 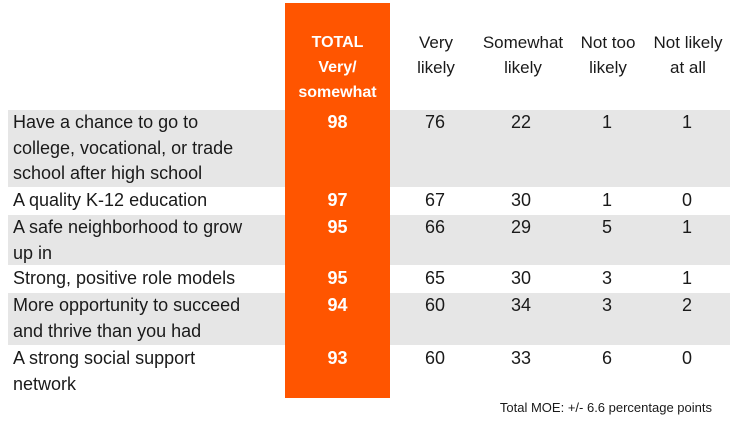 I want to click on cell-very-likely: 66, so click(x=435, y=227).